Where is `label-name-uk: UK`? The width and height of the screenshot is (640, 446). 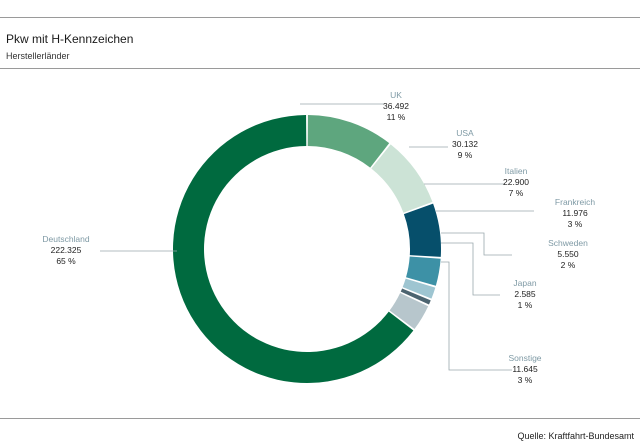 label-name-uk: UK is located at coordinates (396, 95).